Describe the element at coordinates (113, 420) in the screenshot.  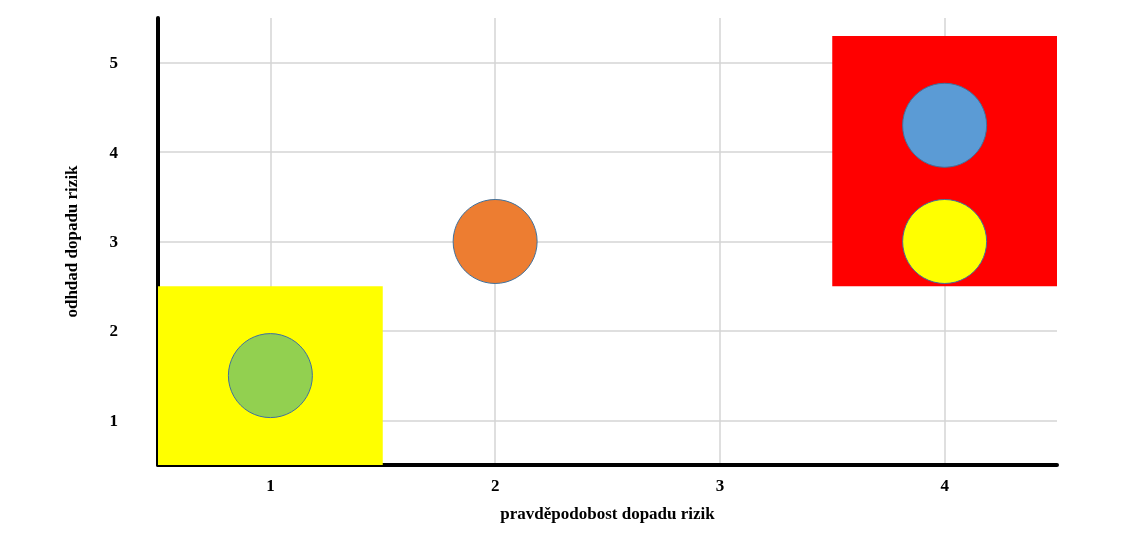
I see `y-tick-label: 1` at that location.